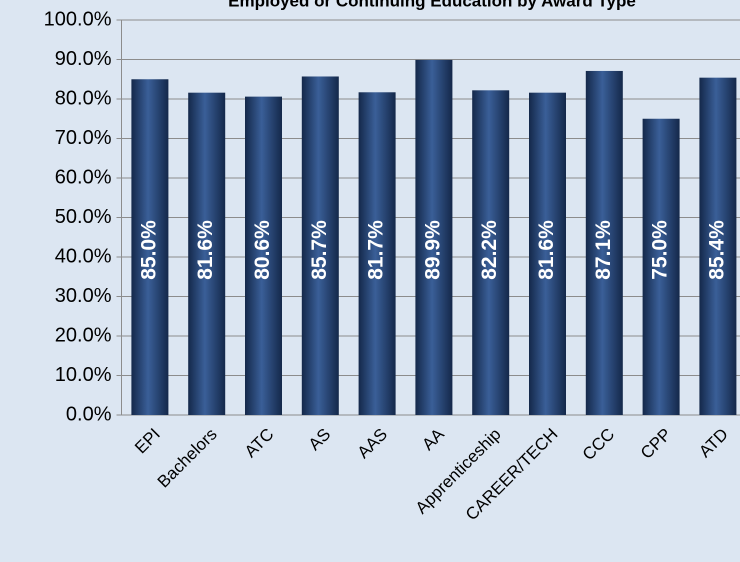 The image size is (740, 562). Describe the element at coordinates (83, 335) in the screenshot. I see `y-tick-label: 20.0%` at that location.